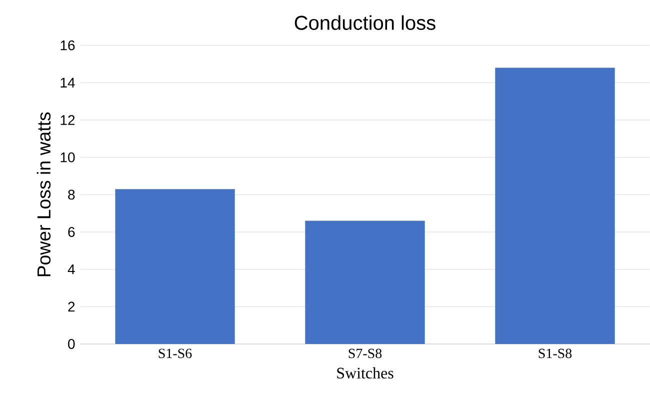  I want to click on y-tick-label: 4, so click(71, 269).